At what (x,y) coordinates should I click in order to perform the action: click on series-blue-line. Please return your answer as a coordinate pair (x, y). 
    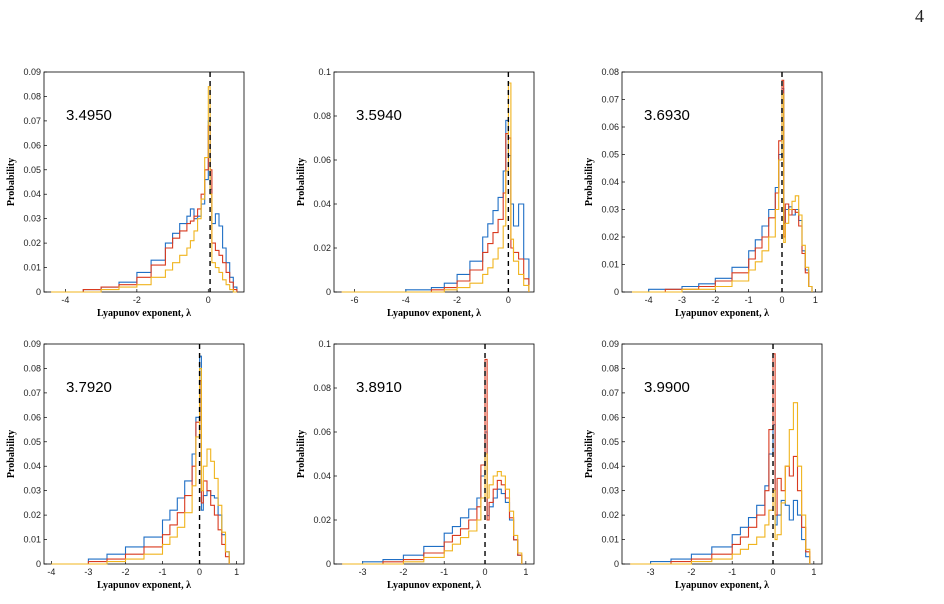
    Looking at the image, I should click on (435, 206).